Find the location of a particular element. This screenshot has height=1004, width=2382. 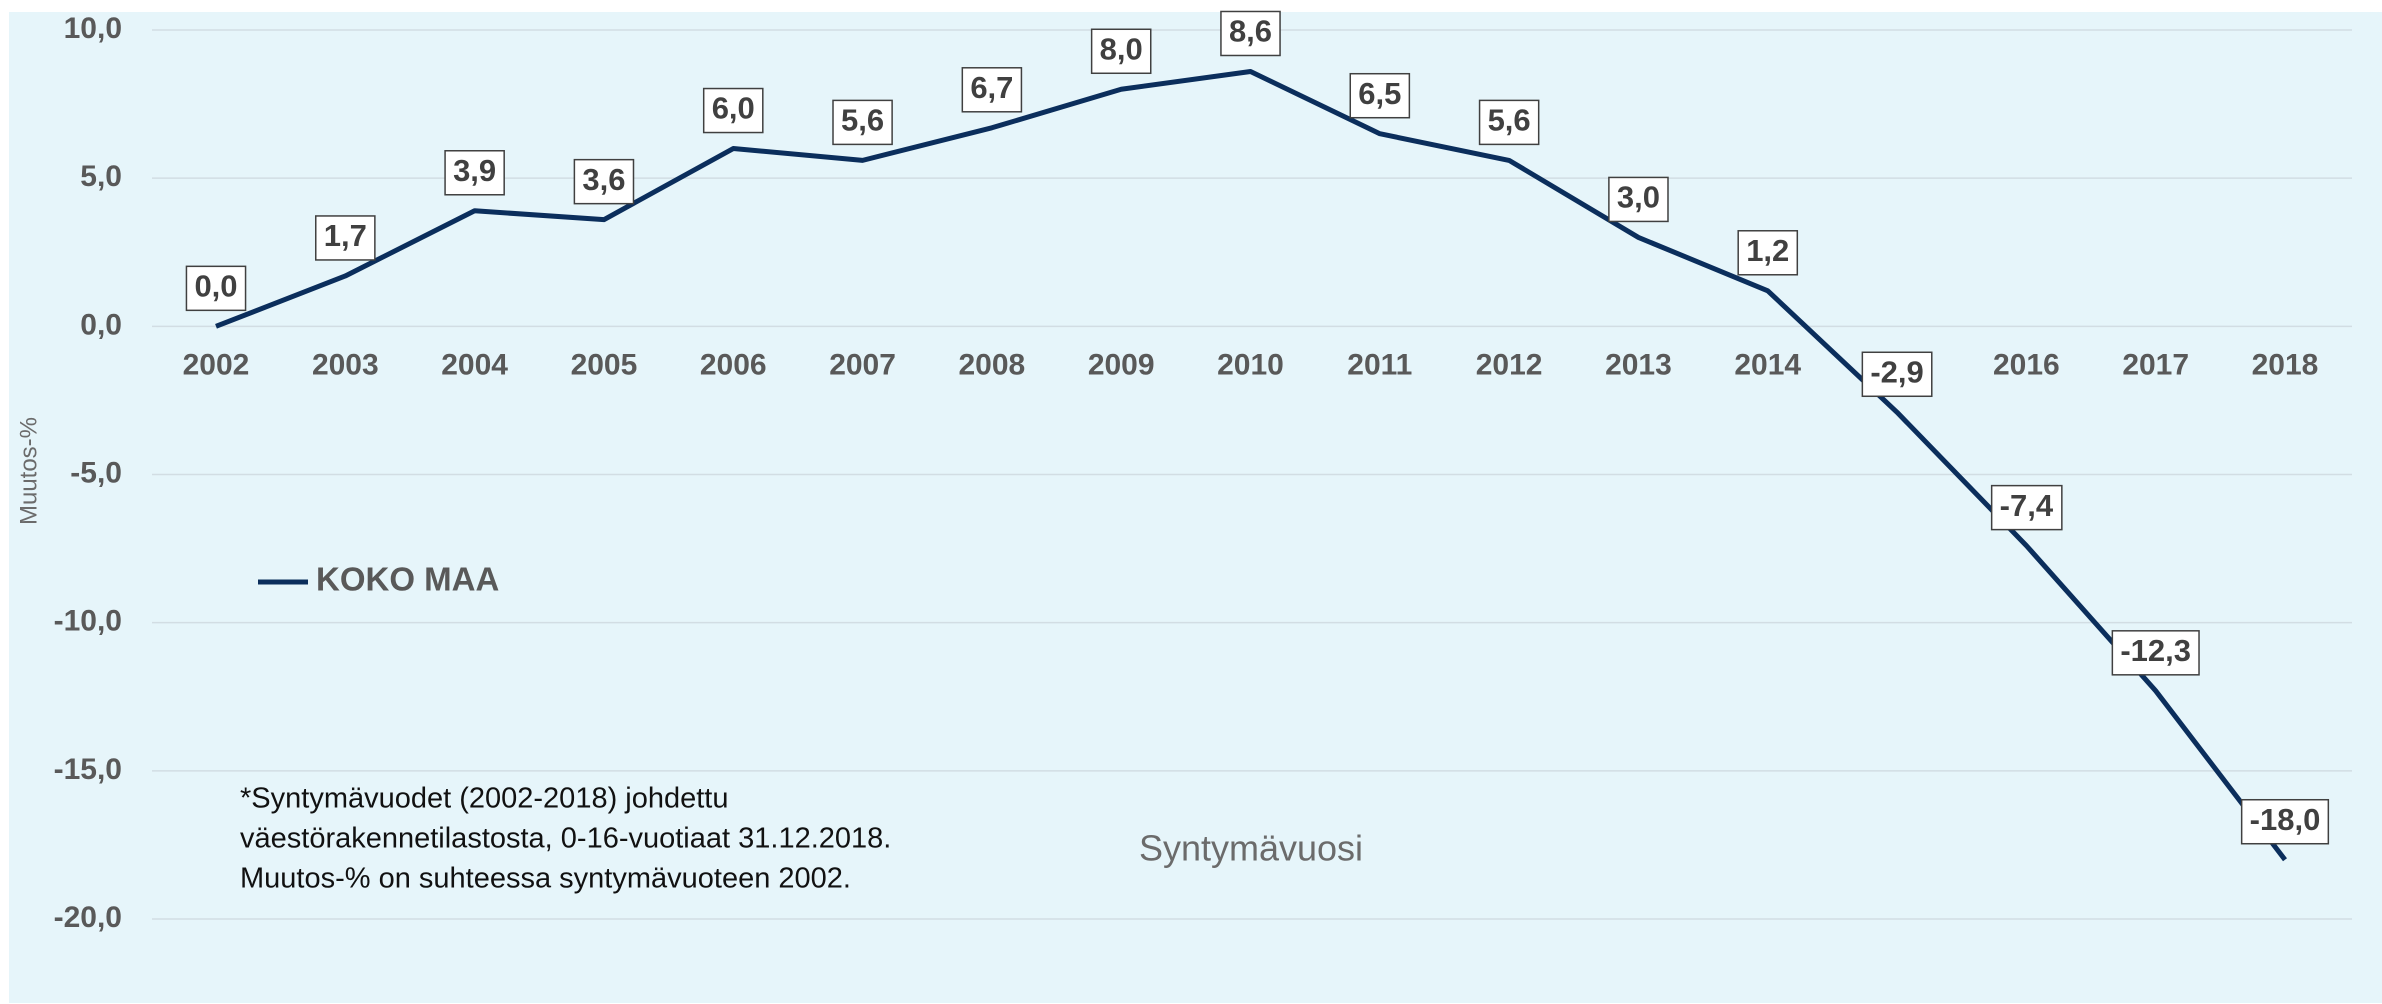

data-label-group: -12,3 is located at coordinates (2155, 653).